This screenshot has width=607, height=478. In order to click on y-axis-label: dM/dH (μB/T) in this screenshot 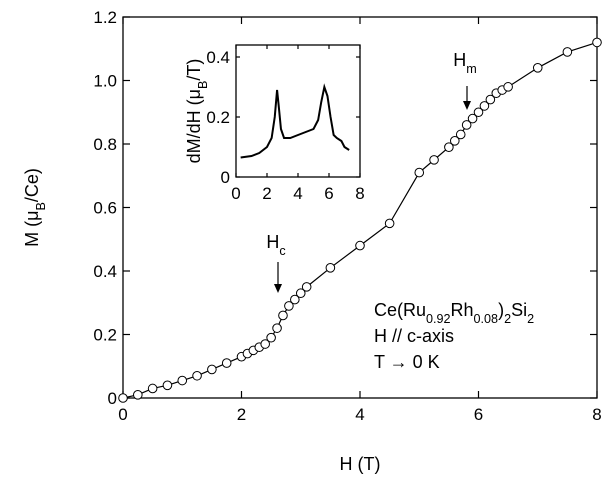, I will do `click(197, 111)`.